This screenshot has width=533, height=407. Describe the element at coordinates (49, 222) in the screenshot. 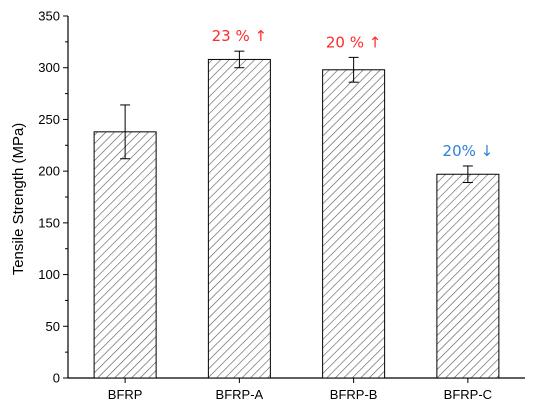

I see `y-tick-label: 150` at that location.